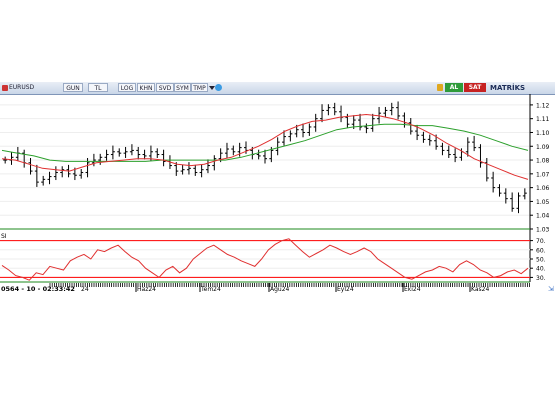  What do you see at coordinates (541, 260) in the screenshot?
I see `rsi-tick-label: 50.` at bounding box center [541, 260].